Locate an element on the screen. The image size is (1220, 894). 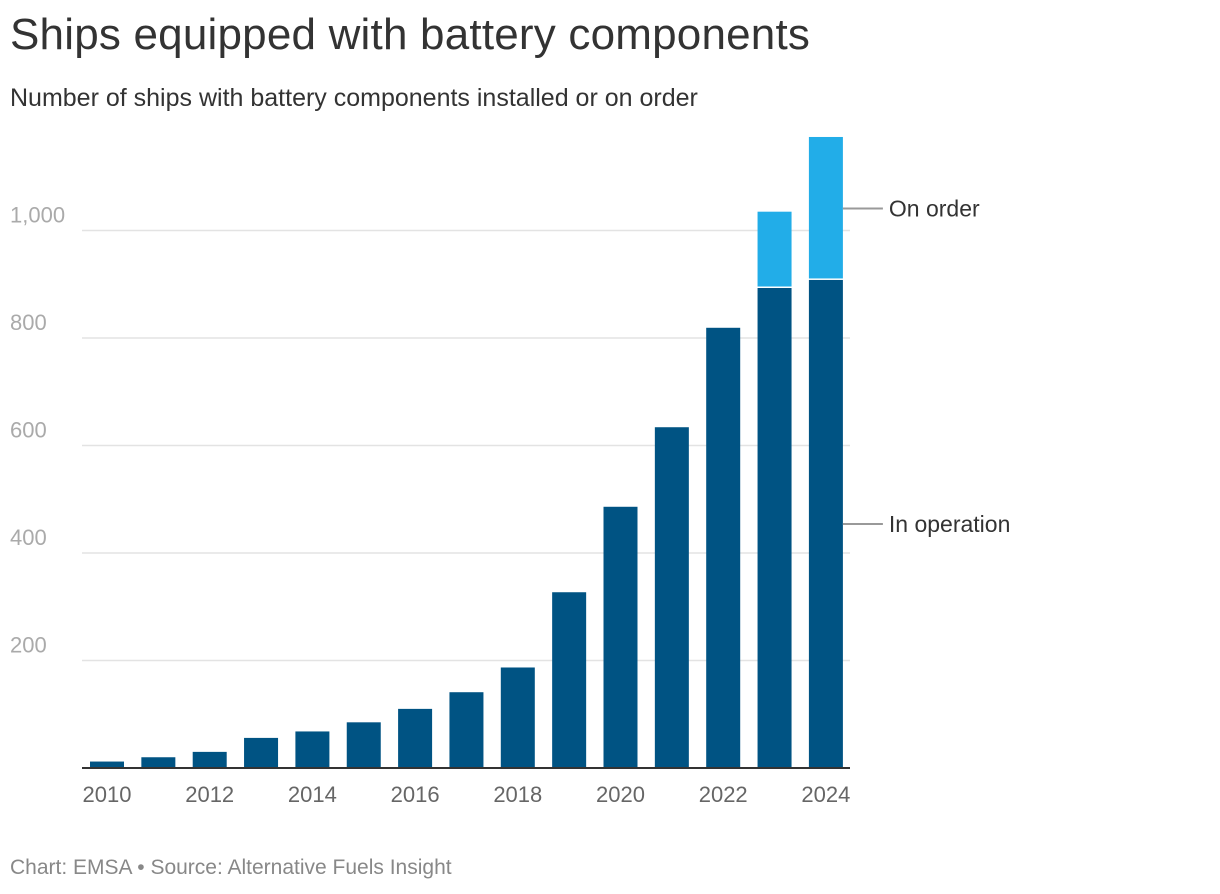
bar-on-order-2023 is located at coordinates (774, 249).